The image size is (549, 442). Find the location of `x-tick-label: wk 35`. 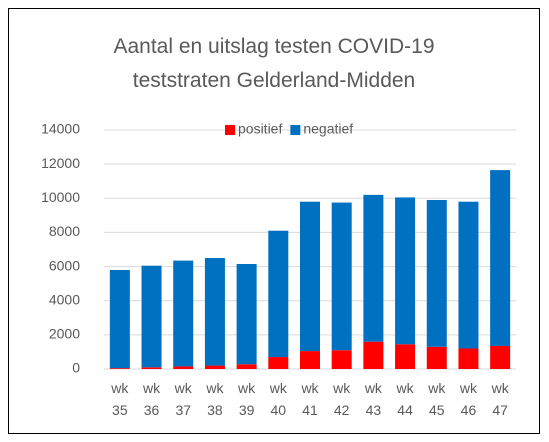

x-tick-label: wk 35 is located at coordinates (119, 399).